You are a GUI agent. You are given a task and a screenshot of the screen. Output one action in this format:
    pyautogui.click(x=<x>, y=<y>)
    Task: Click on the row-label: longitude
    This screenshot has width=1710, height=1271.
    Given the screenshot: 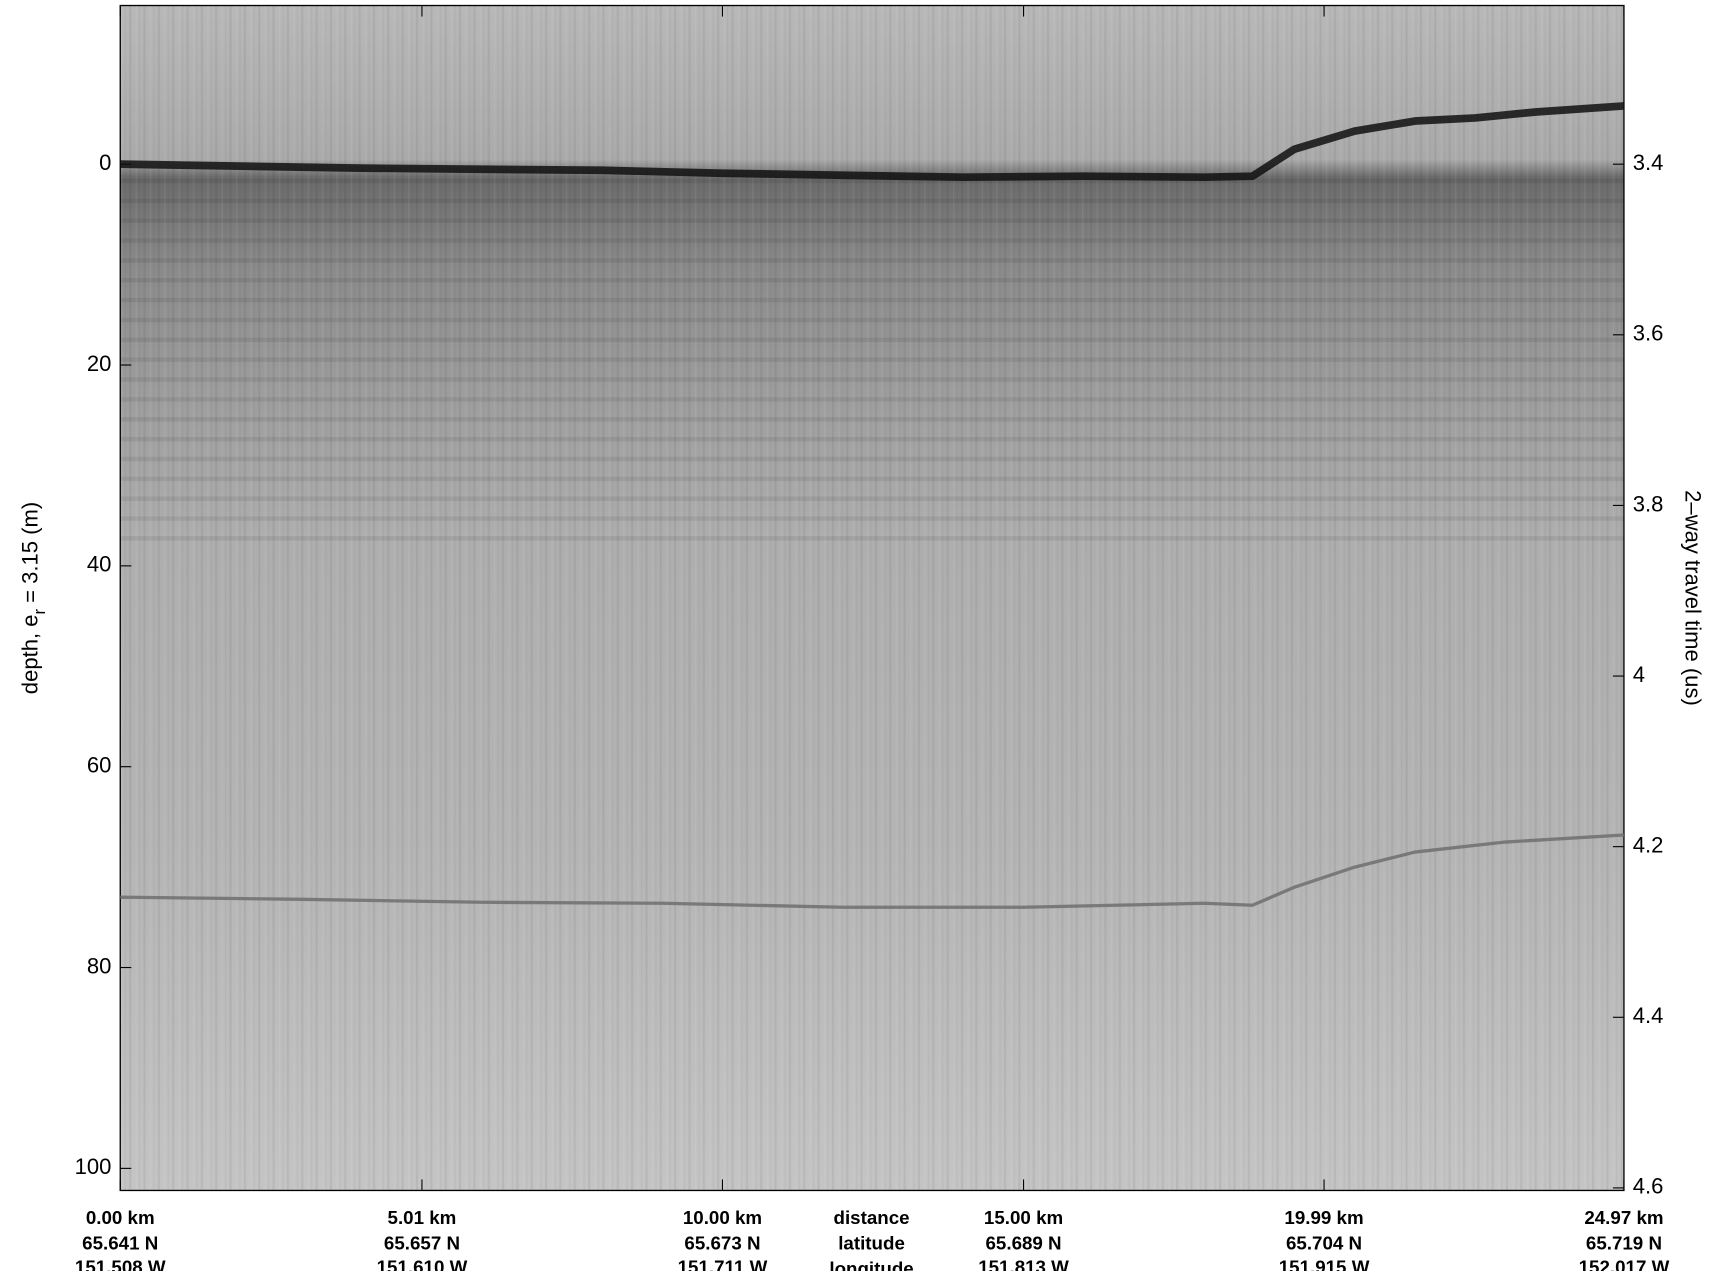 What is the action you would take?
    pyautogui.click(x=871, y=1264)
    